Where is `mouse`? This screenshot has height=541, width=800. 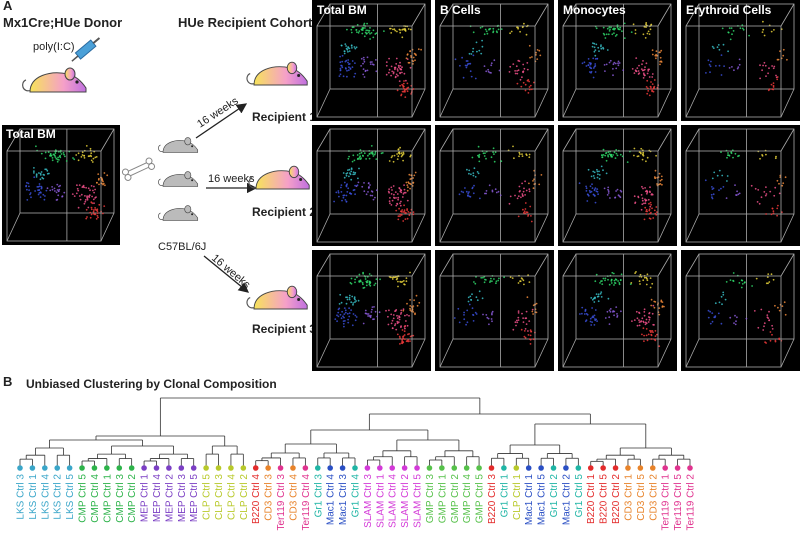
mouse is located at coordinates (178, 213).